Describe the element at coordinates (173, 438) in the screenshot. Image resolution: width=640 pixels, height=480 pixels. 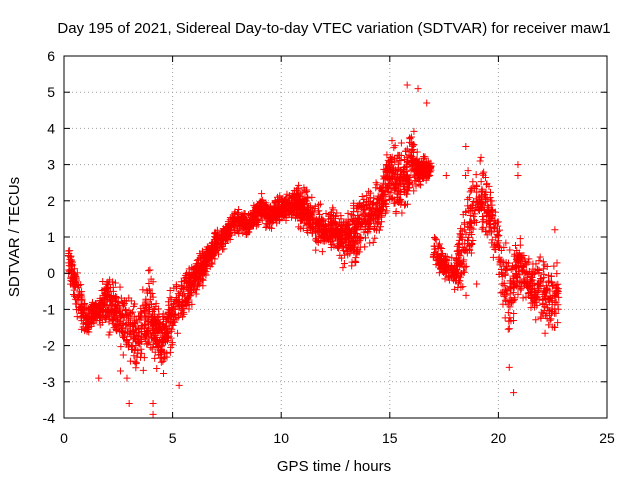
I see `x-tick-label: 5` at that location.